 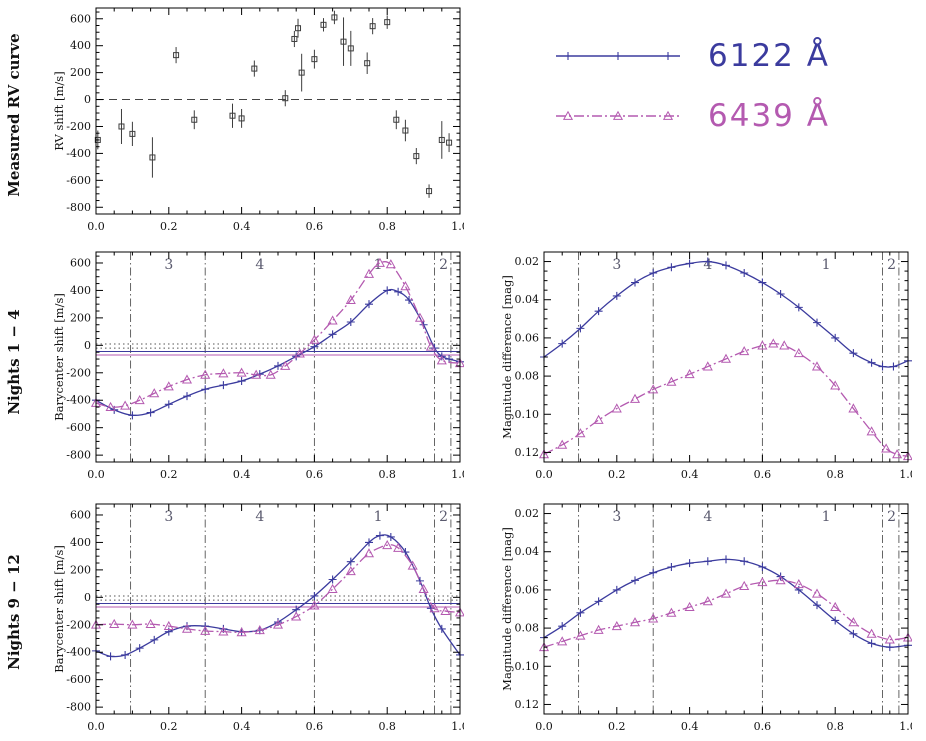 What do you see at coordinates (691, 116) in the screenshot?
I see `legend-item-6439: 6439 Å` at bounding box center [691, 116].